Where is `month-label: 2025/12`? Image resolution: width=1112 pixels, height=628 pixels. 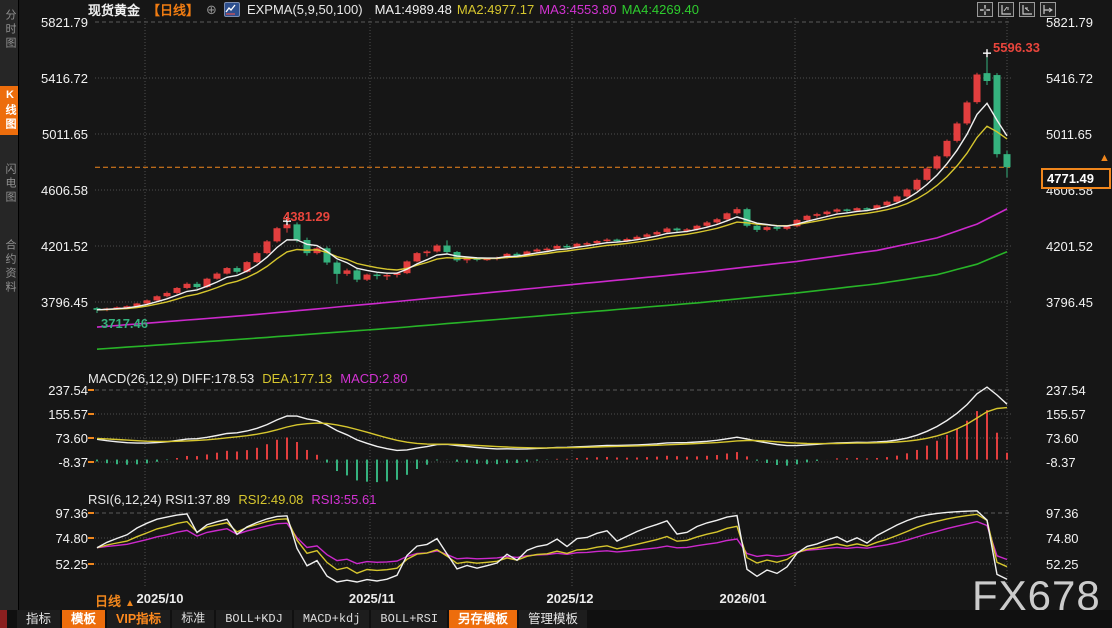 month-label: 2025/12 is located at coordinates (570, 598).